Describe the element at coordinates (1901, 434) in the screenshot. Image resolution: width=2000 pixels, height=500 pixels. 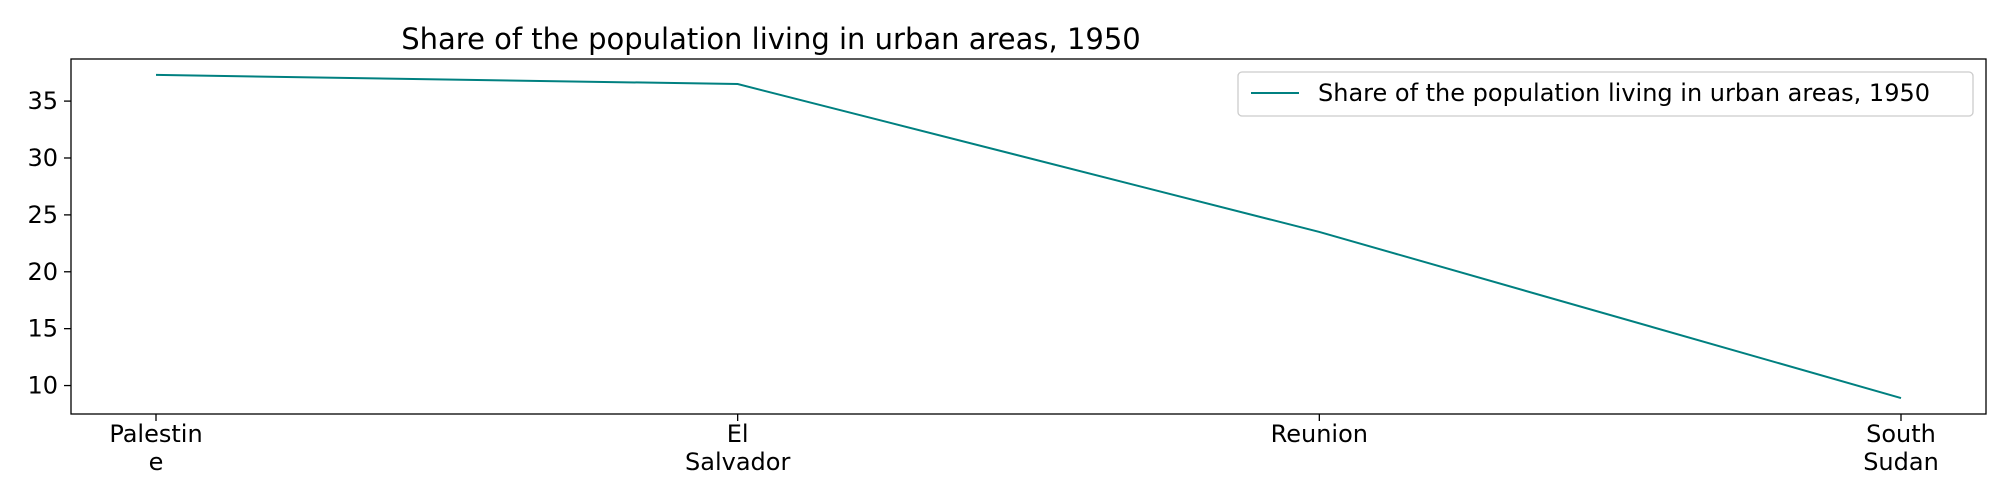
I see `x-tick-label: South` at that location.